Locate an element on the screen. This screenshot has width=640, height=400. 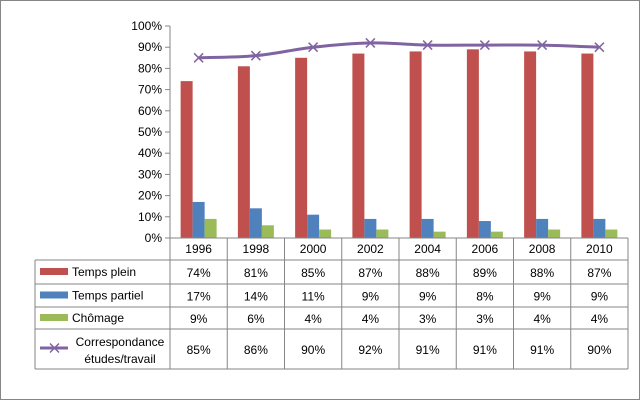
bar-temps-plein-1998 is located at coordinates (243, 152).